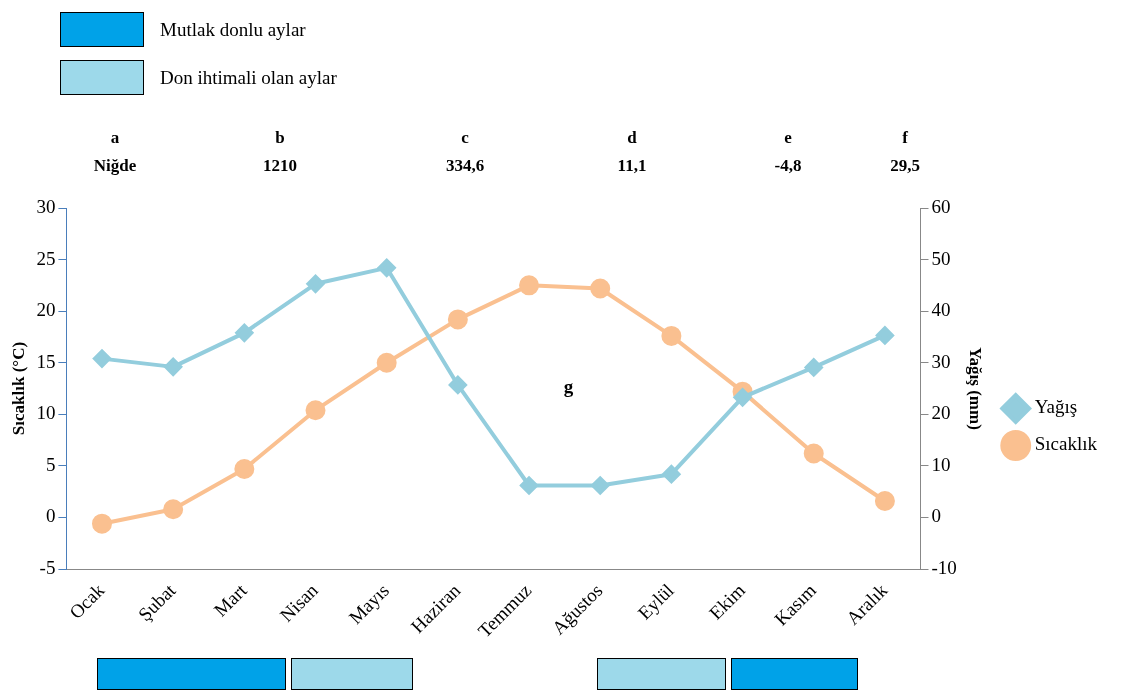  What do you see at coordinates (87, 601) in the screenshot?
I see `x-tick-label: Ocak` at bounding box center [87, 601].